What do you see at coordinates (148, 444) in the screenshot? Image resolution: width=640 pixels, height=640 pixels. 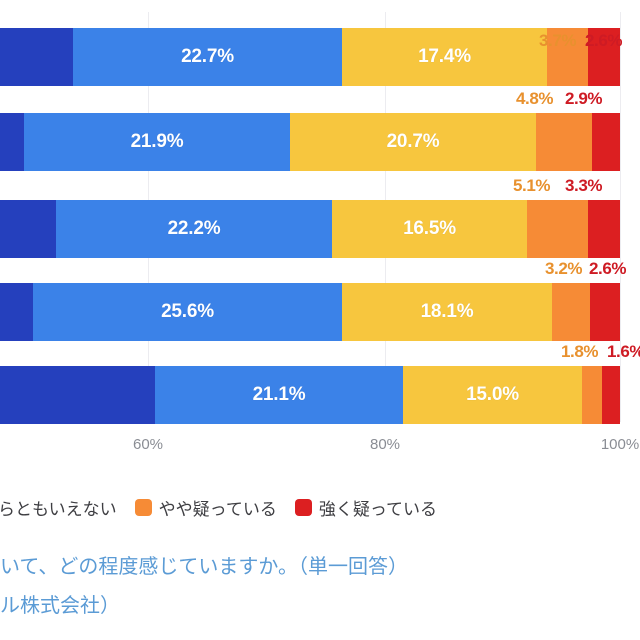 I see `x-axis-tick-label: 60%` at bounding box center [148, 444].